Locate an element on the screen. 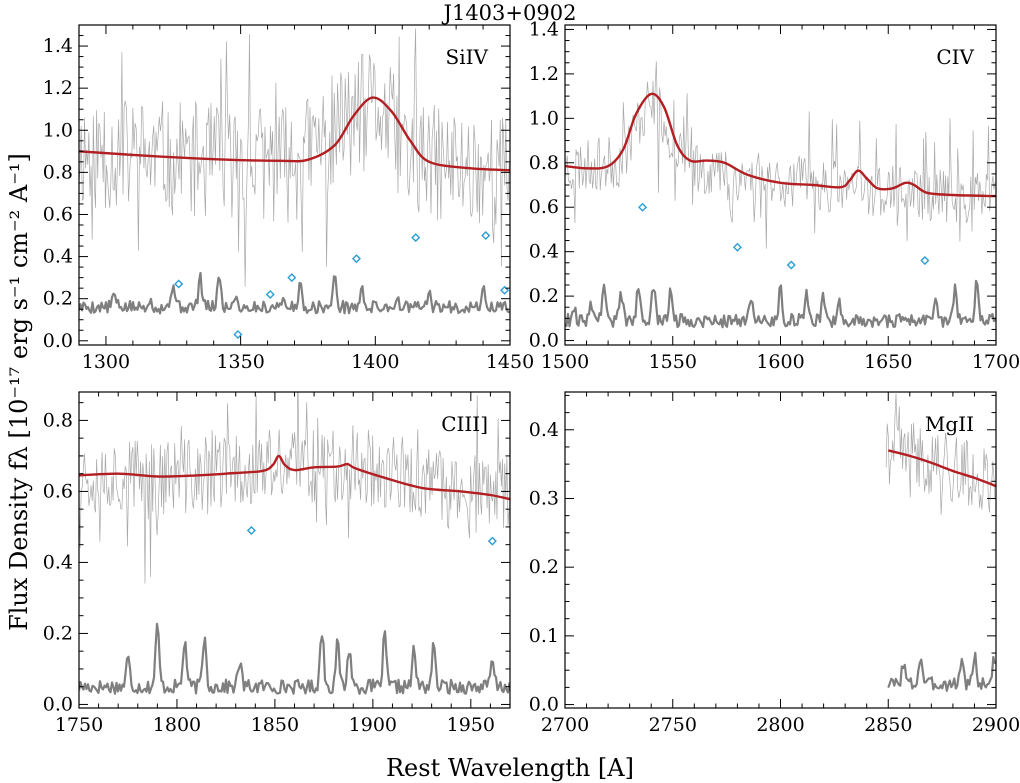 This screenshot has width=1020, height=783. panel-line-label: CIV is located at coordinates (955, 57).